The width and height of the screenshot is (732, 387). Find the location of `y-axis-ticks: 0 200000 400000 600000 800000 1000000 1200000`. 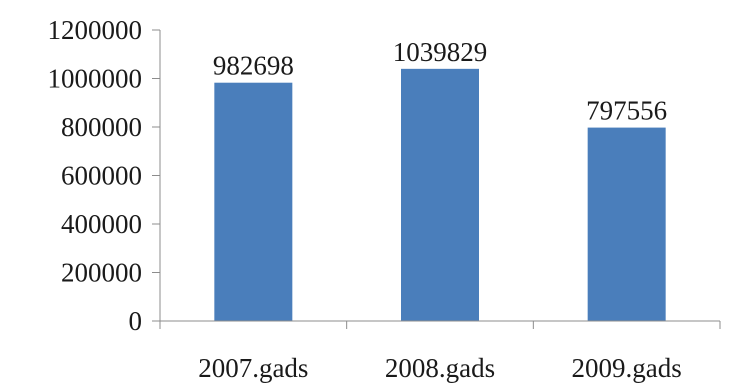

y-axis-ticks: 0 200000 400000 600000 800000 1000000 1200000 is located at coordinates (104, 175).